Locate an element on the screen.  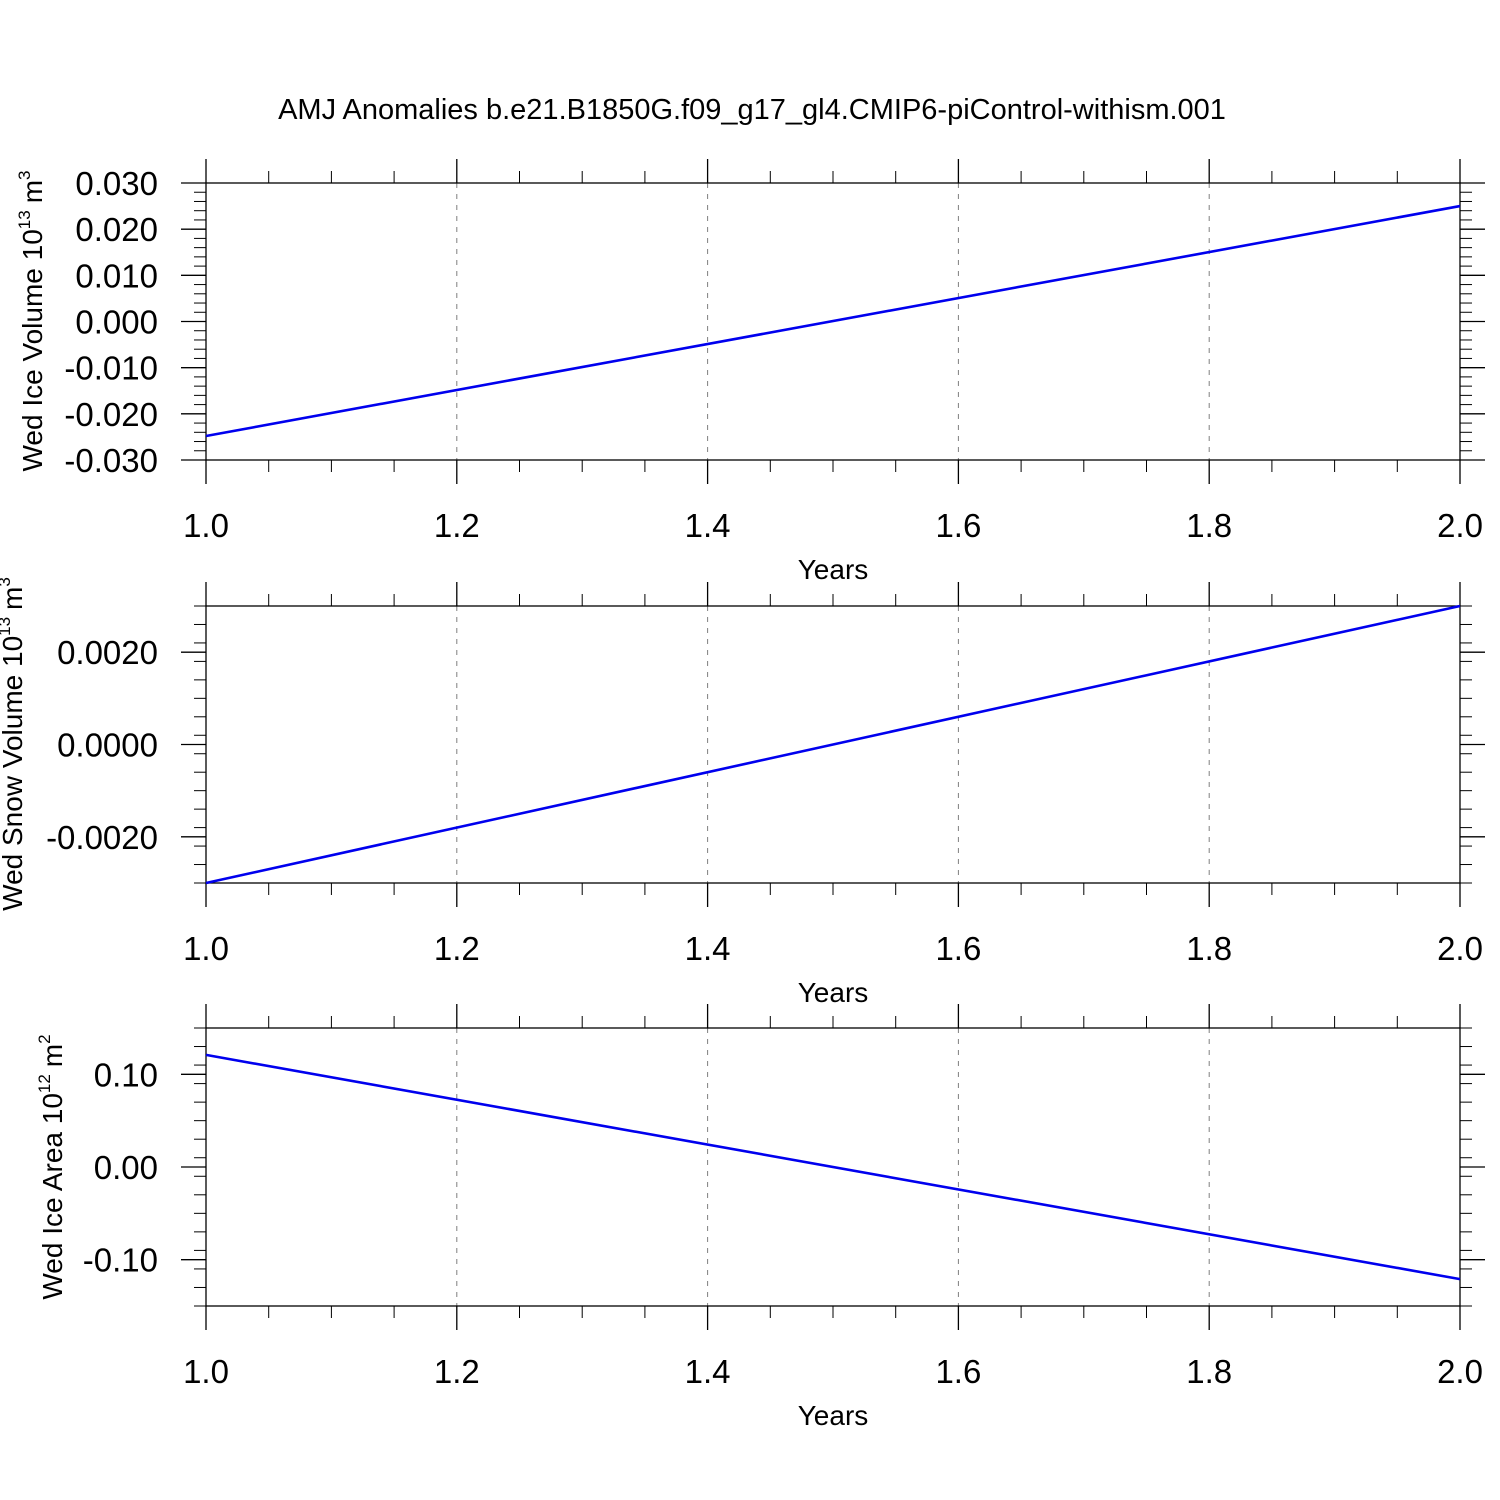
y-axis-label-text: Wed Snow Volume 10 is located at coordinates (14, 773).